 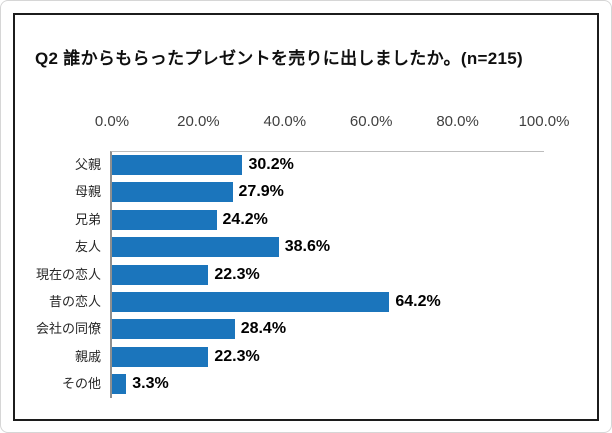 What do you see at coordinates (87, 164) in the screenshot?
I see `category-label: 父親` at bounding box center [87, 164].